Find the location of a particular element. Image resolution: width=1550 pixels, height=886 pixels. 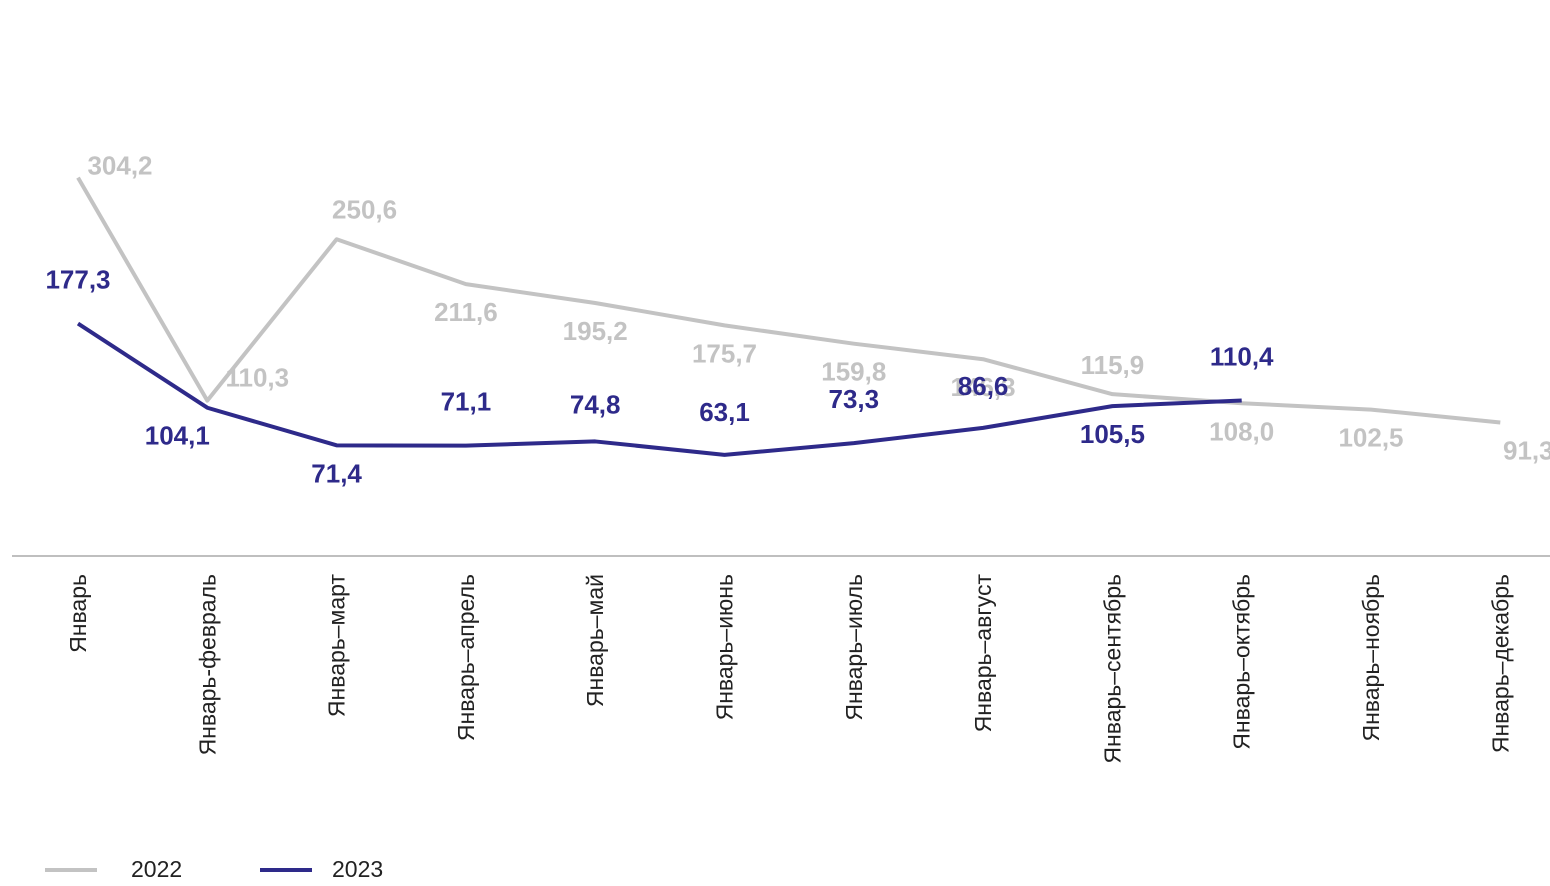

legend-swatch-2023 is located at coordinates (286, 869).